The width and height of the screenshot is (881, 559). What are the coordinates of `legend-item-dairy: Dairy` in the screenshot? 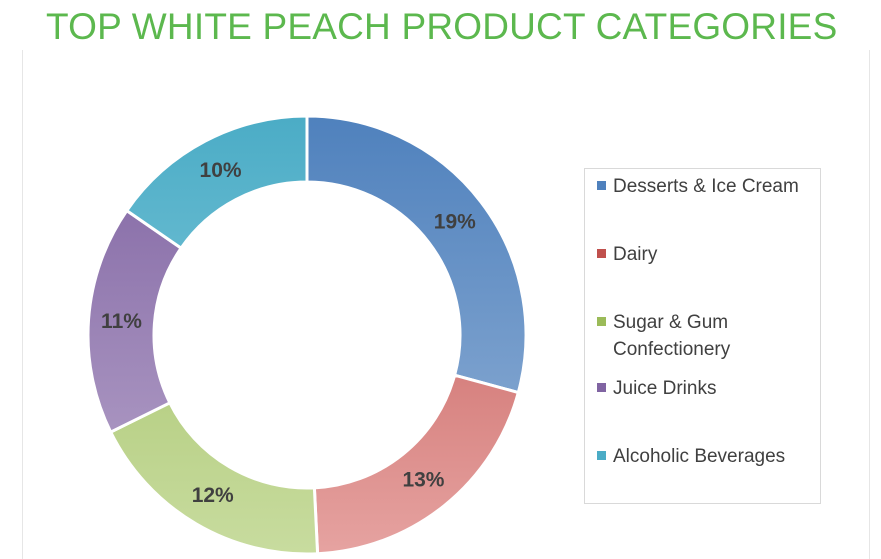 It's located at (707, 254).